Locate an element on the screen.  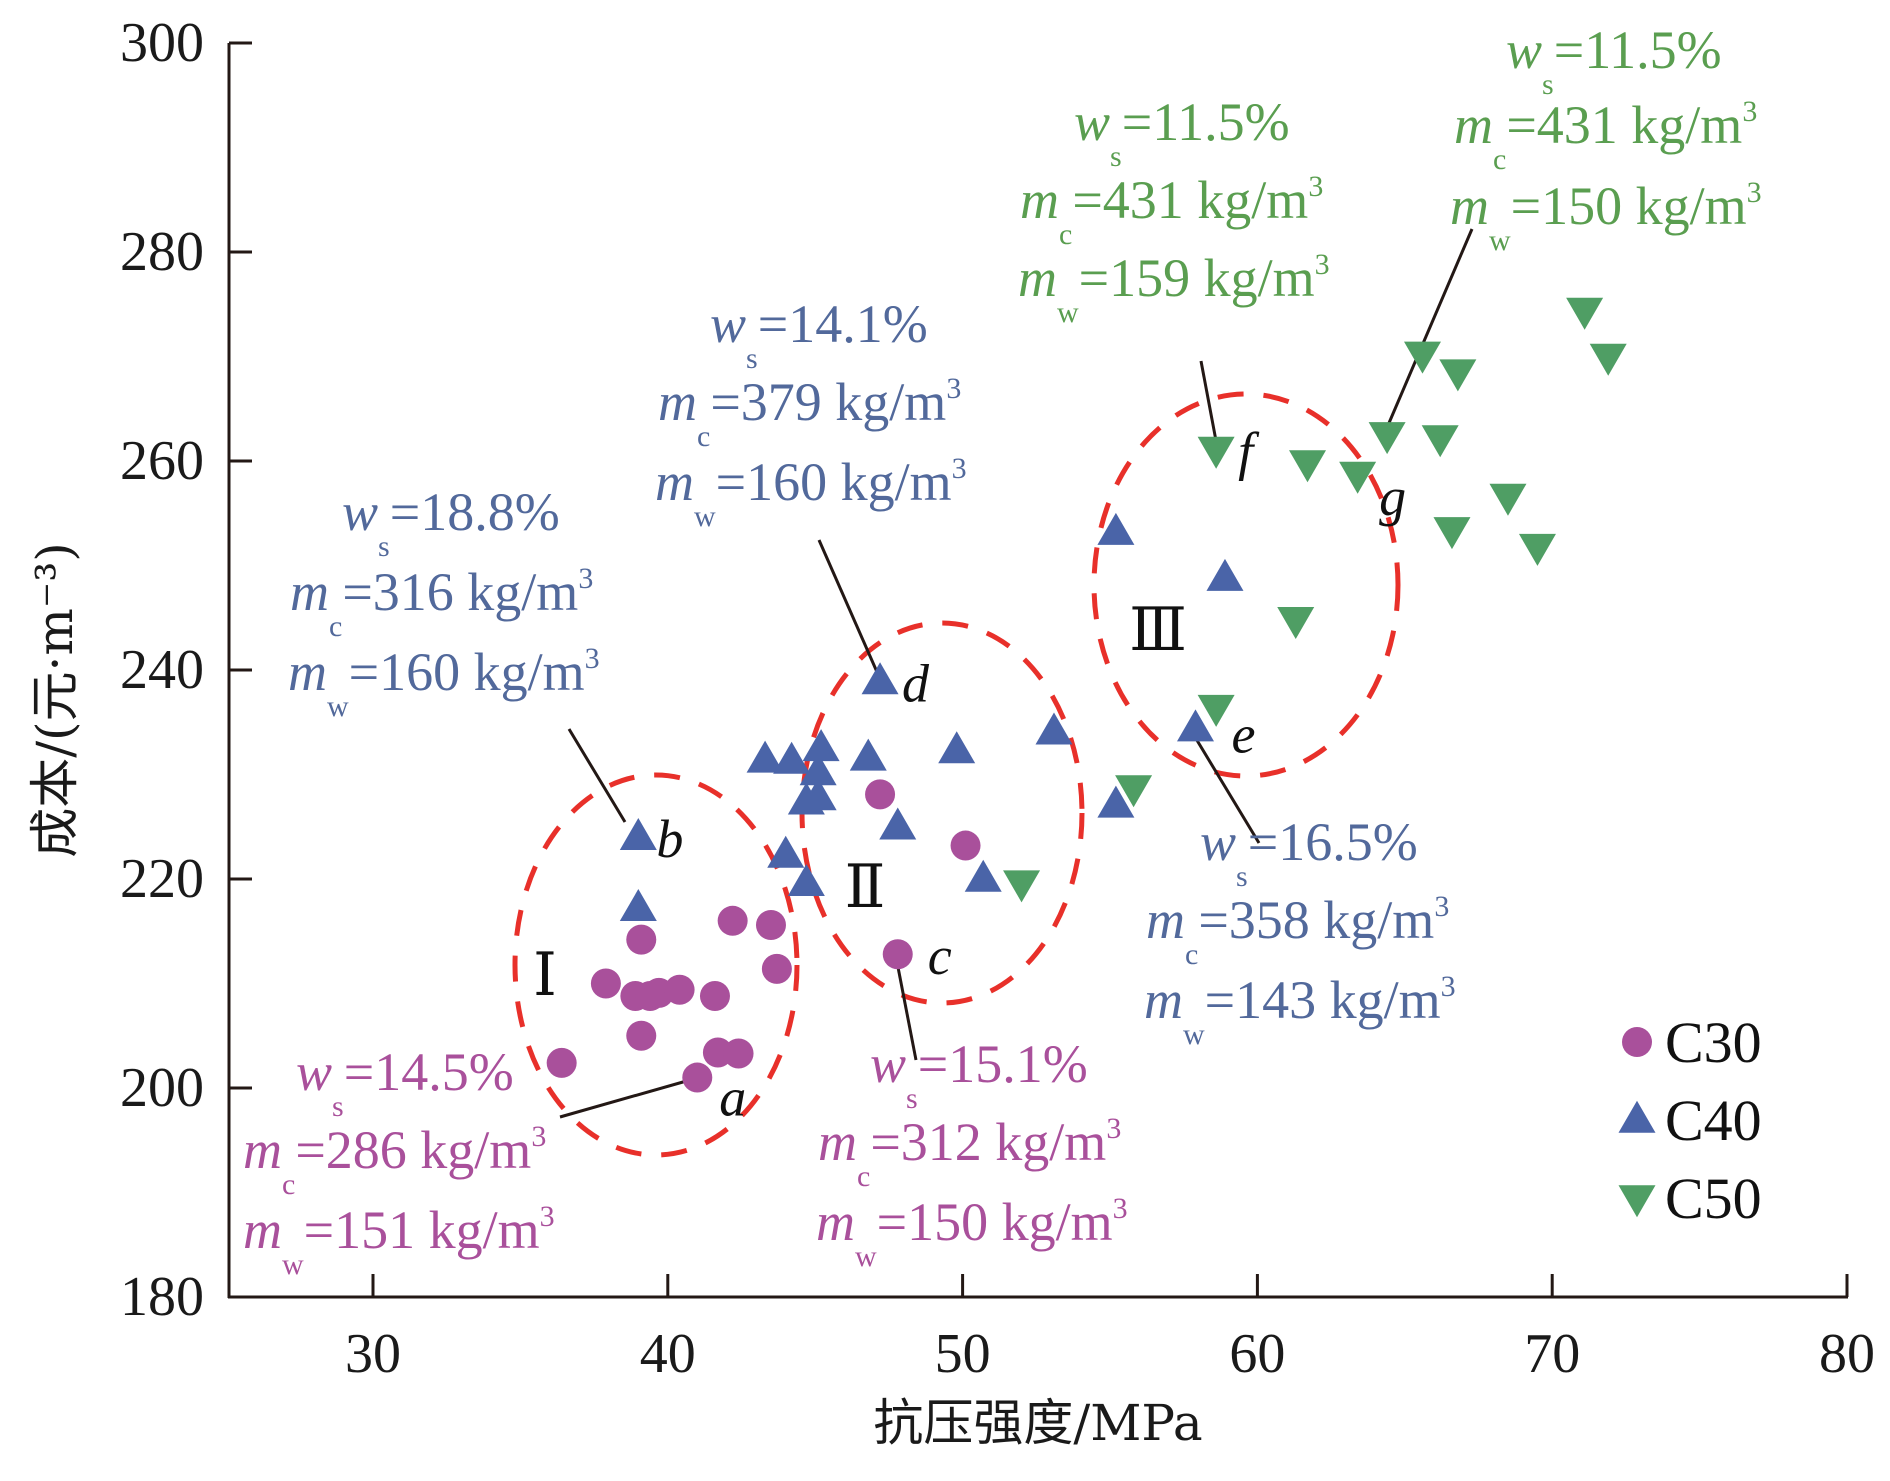
leader-line-c is located at coordinates (906, 1011).